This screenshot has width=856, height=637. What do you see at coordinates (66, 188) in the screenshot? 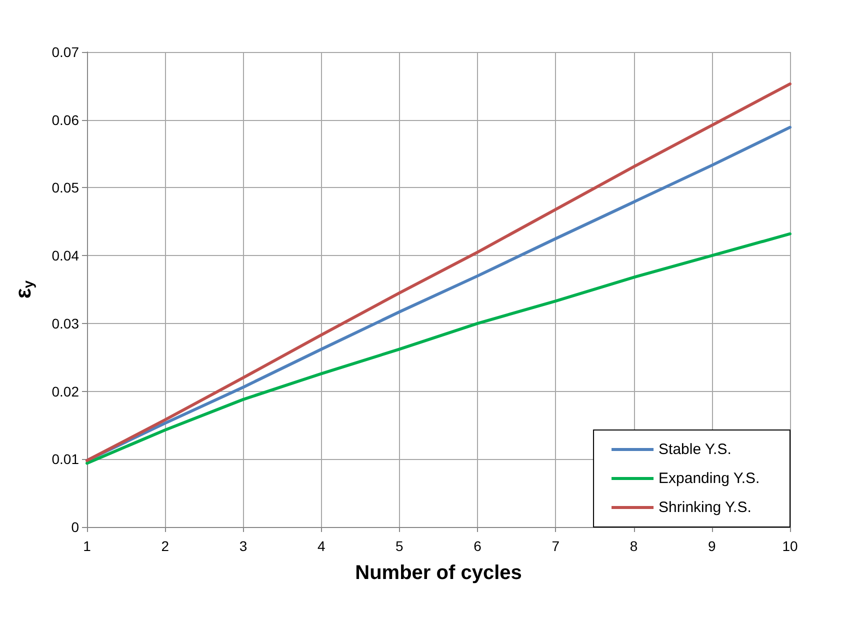
I see `y-tick-label: 0.05` at bounding box center [66, 188].